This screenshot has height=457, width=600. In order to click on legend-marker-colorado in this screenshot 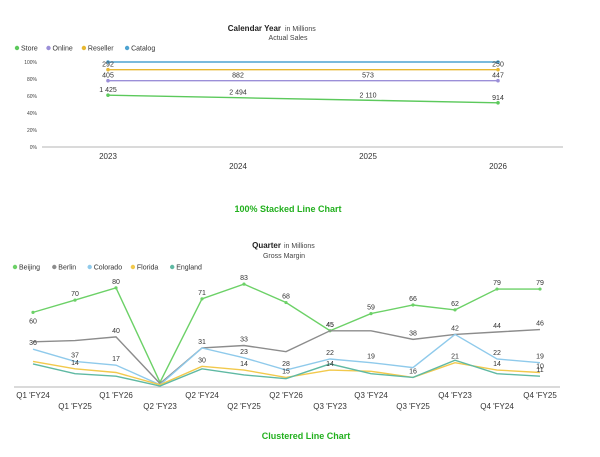, I will do `click(89, 267)`.